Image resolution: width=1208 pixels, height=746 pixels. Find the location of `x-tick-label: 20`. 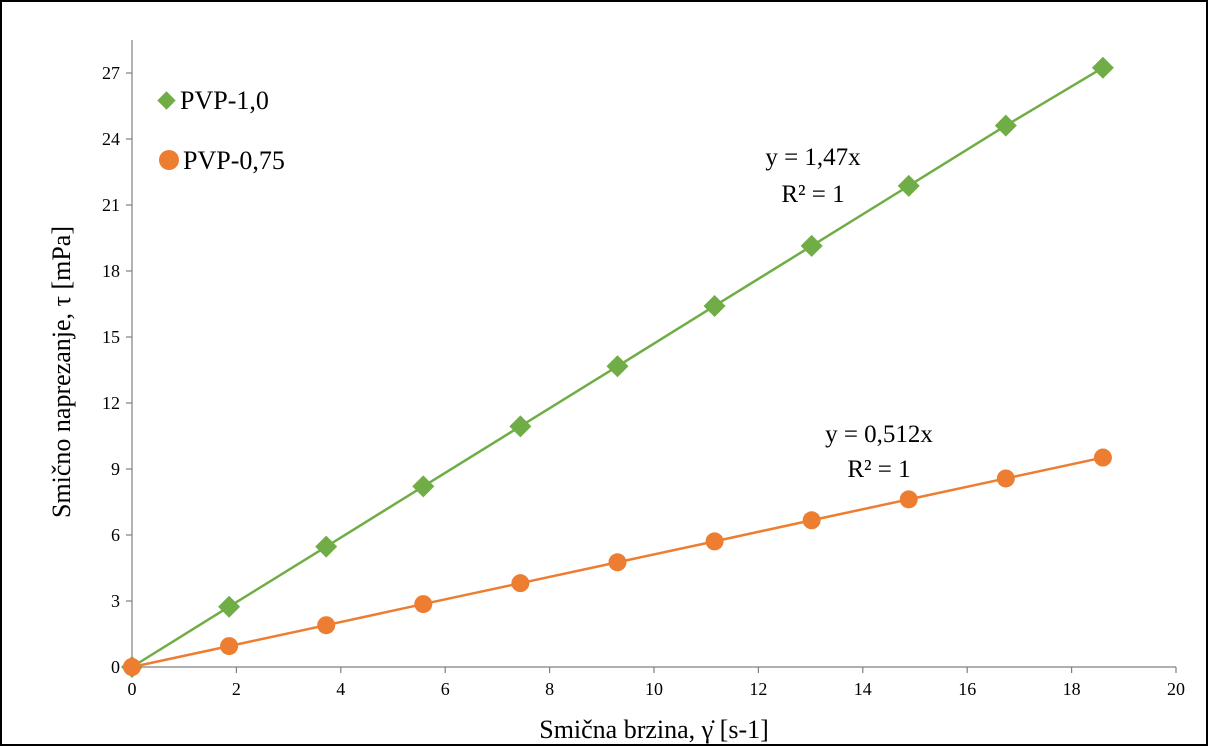

x-tick-label: 20 is located at coordinates (1176, 689).